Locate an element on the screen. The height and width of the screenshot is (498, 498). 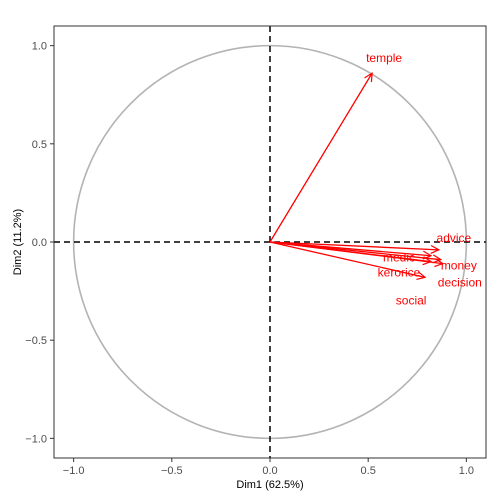
variable-label-money: money is located at coordinates (459, 266).